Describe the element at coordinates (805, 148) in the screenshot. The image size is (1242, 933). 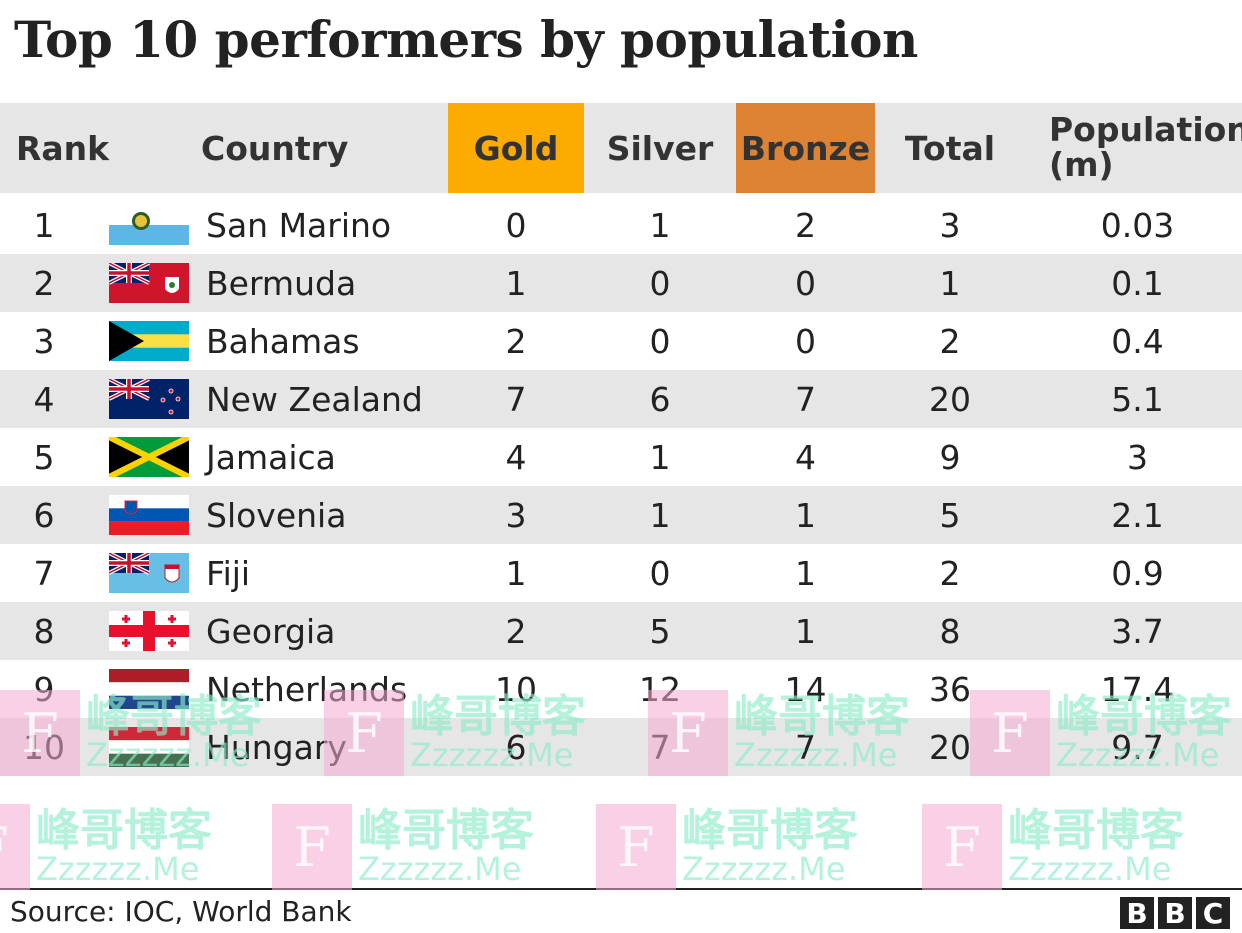
I see `header-bronze: Bronze` at that location.